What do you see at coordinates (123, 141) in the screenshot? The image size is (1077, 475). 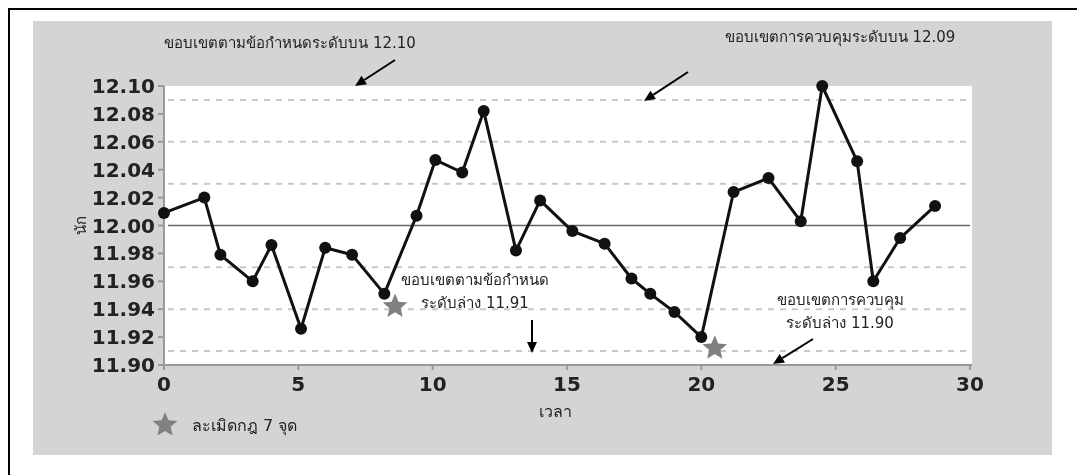 I see `y-tick-label: 12.06` at bounding box center [123, 141].